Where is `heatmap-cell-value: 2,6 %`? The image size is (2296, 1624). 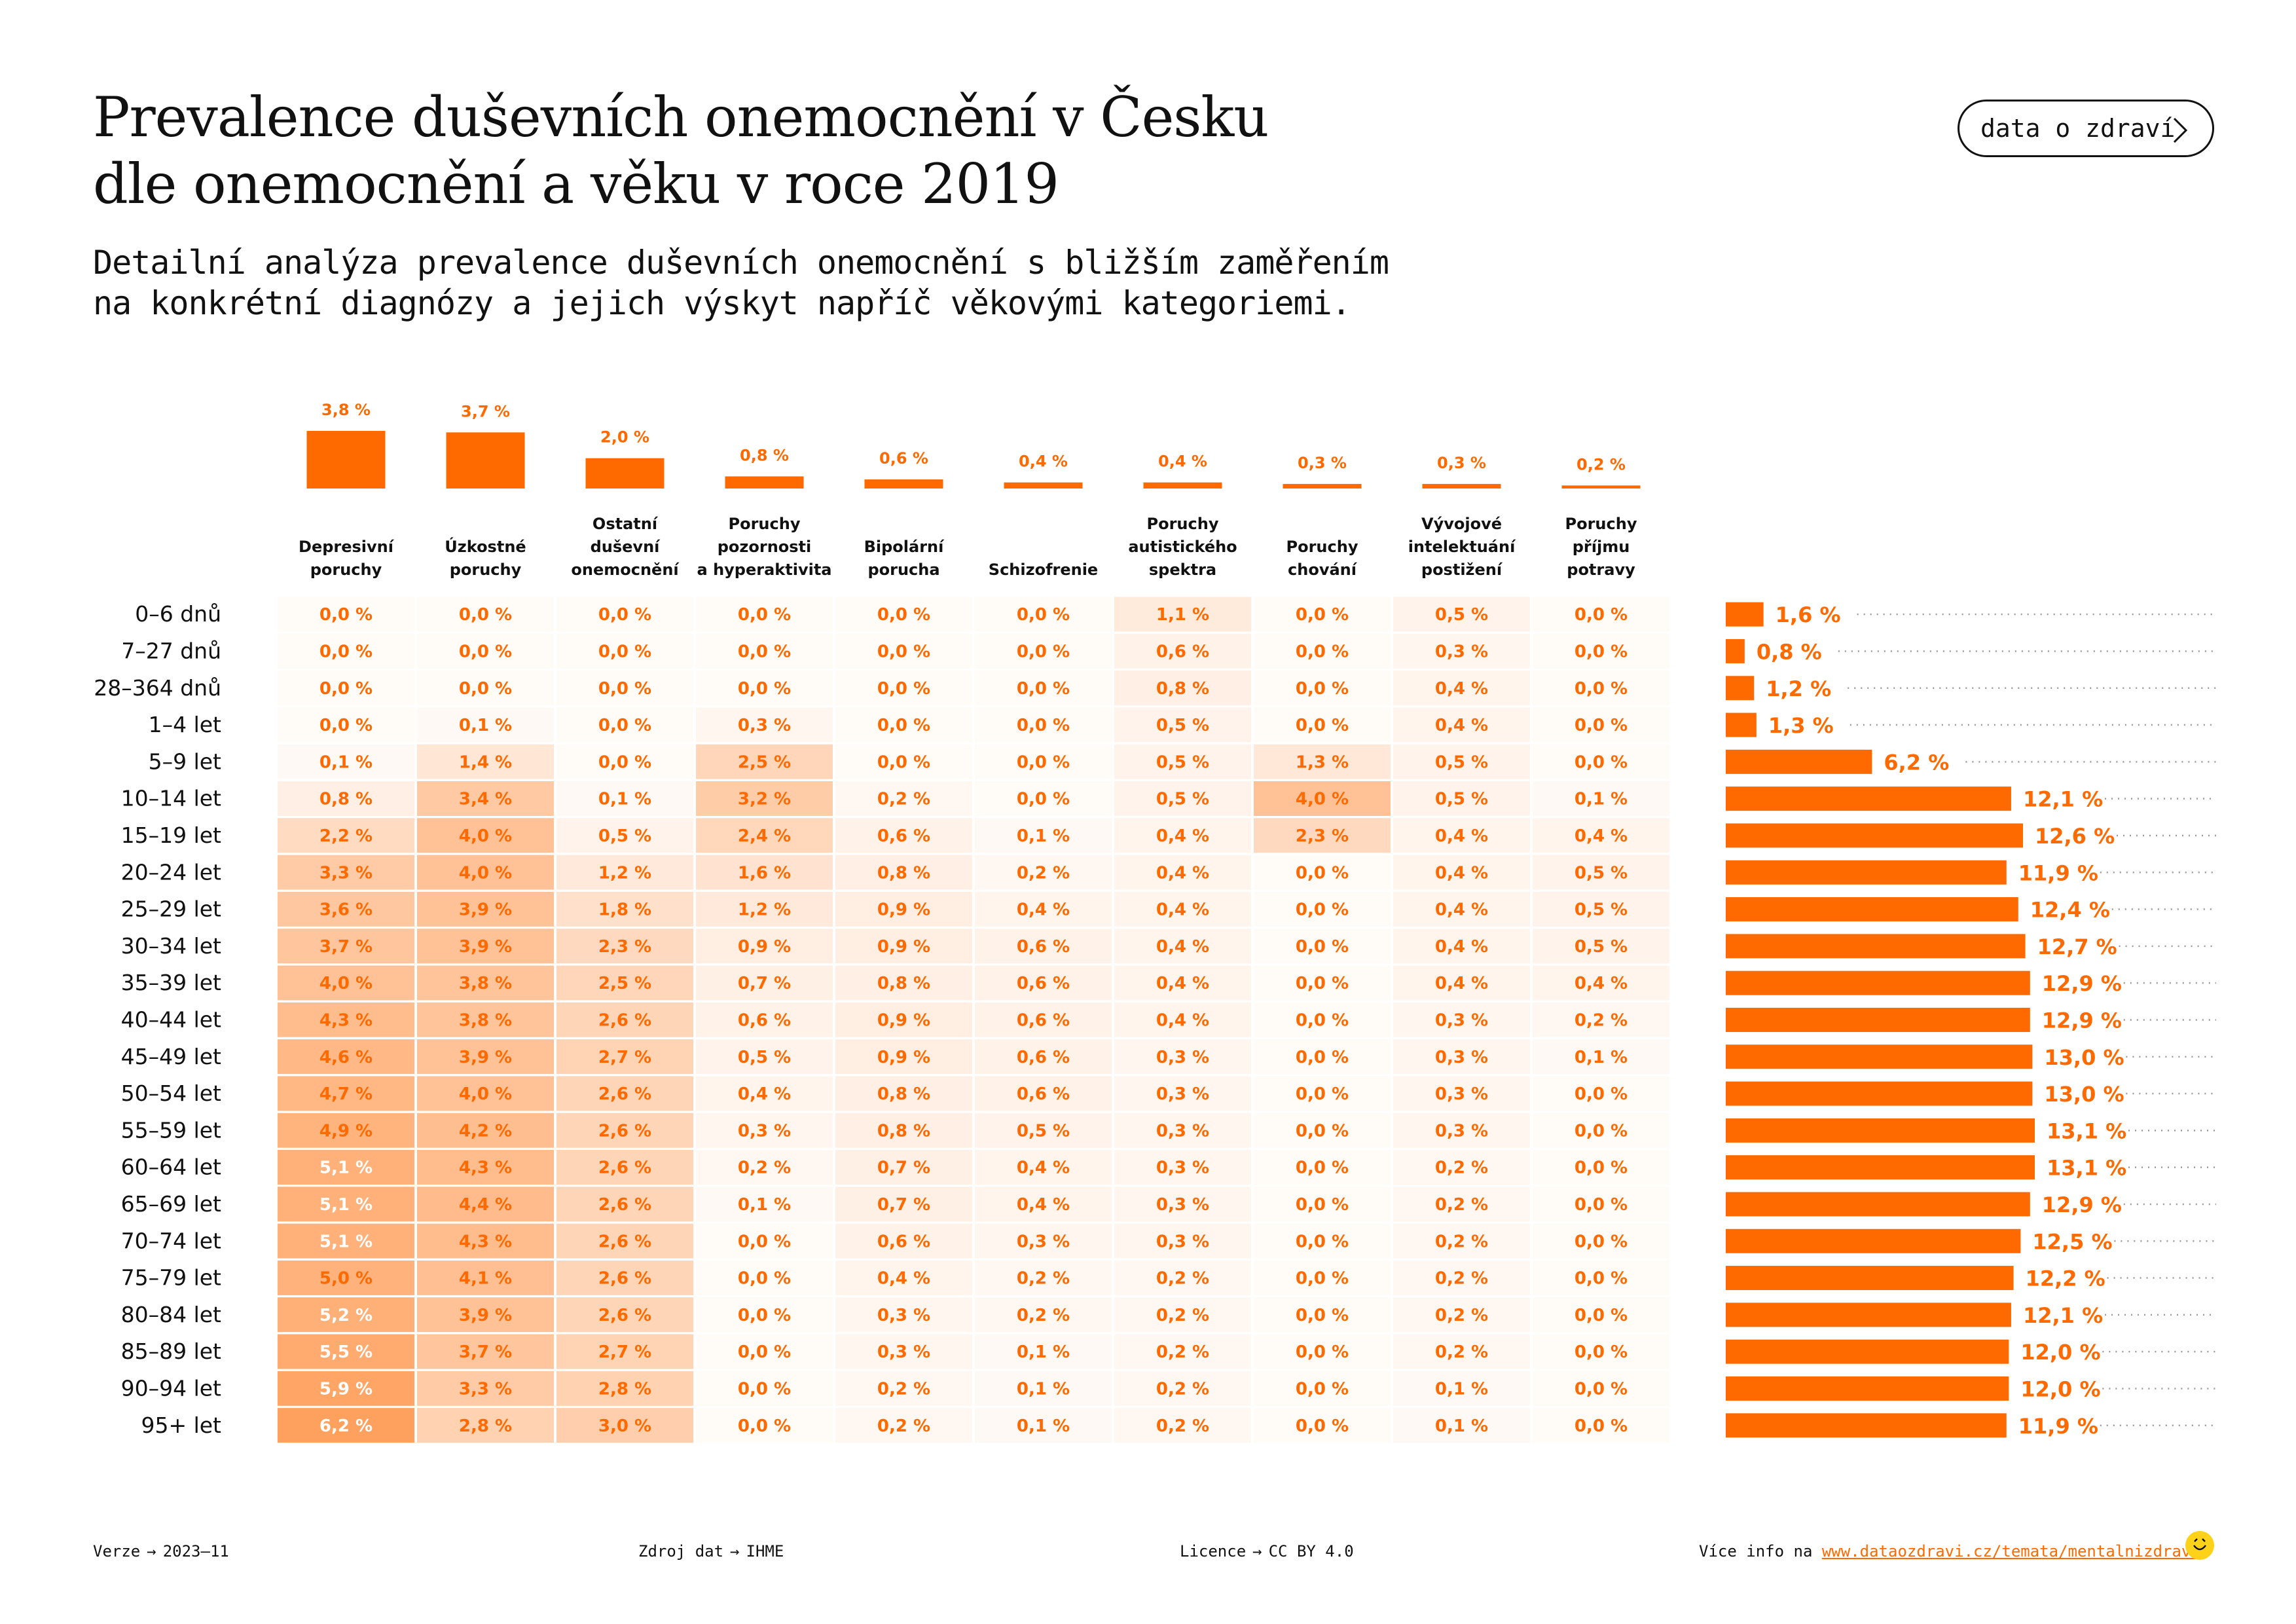 heatmap-cell-value: 2,6 % is located at coordinates (624, 1315).